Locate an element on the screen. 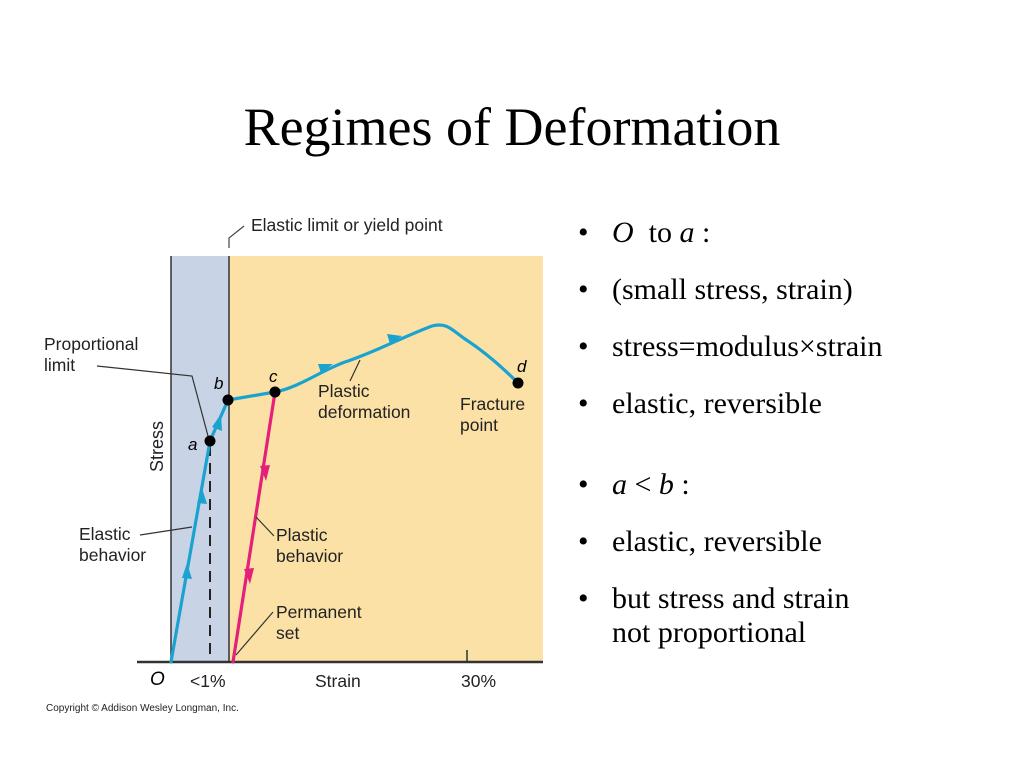  origin-label: O is located at coordinates (157, 679).